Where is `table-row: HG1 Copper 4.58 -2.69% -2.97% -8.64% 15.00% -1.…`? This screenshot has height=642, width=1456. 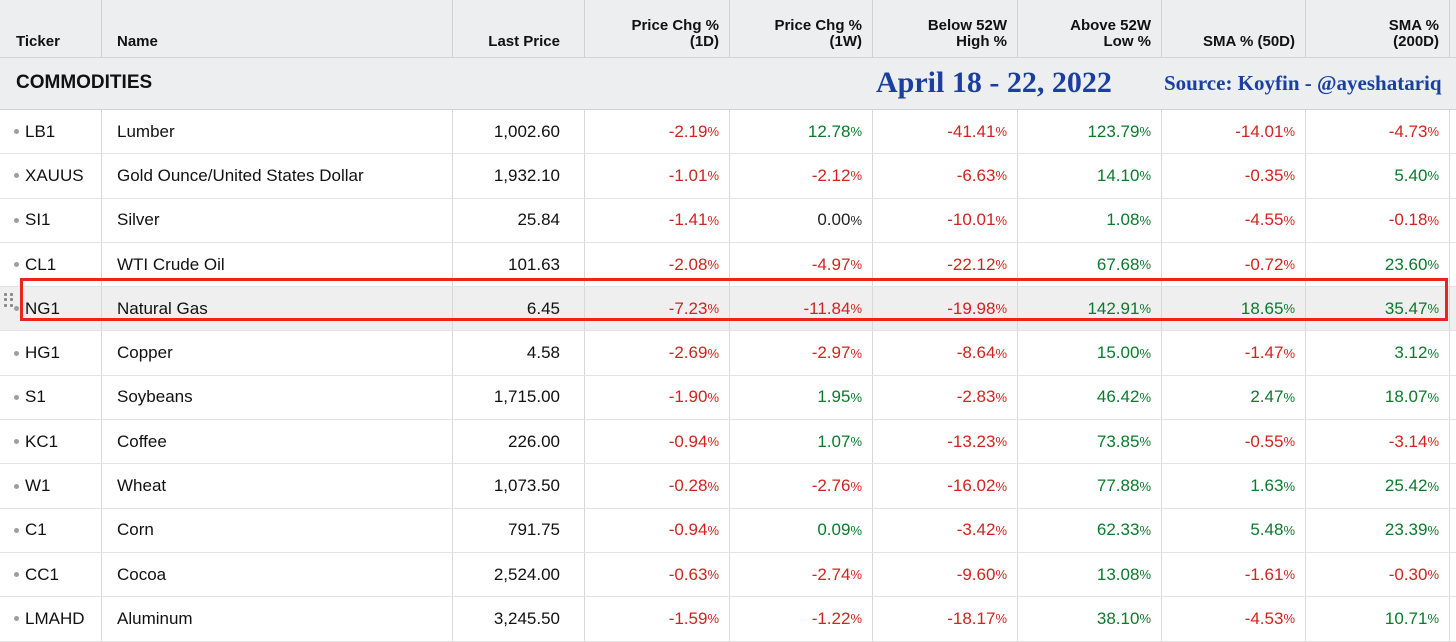 table-row: HG1 Copper 4.58 -2.69% -2.97% -8.64% 15.00% -1.… is located at coordinates (728, 353).